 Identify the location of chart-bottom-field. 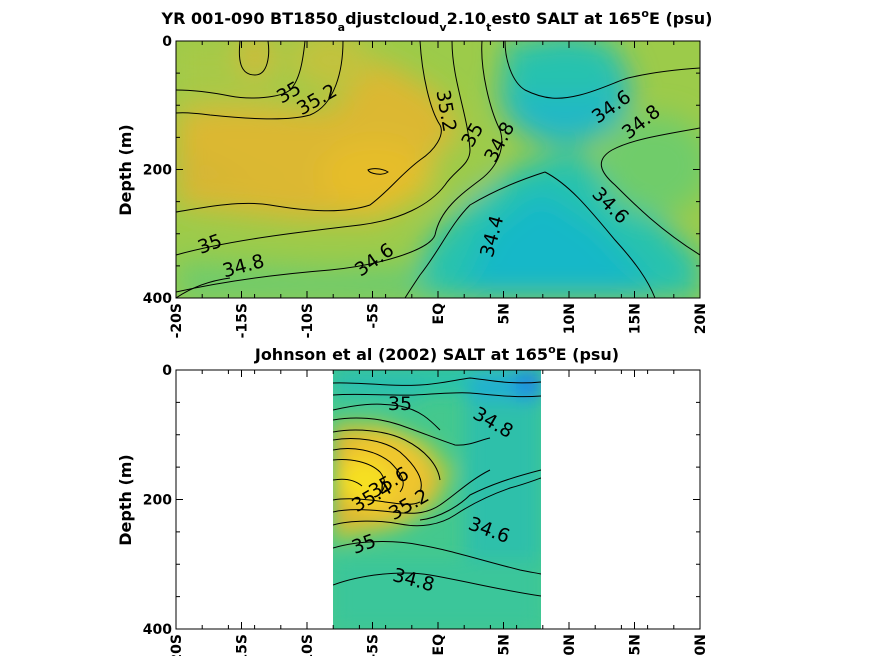
(437, 499).